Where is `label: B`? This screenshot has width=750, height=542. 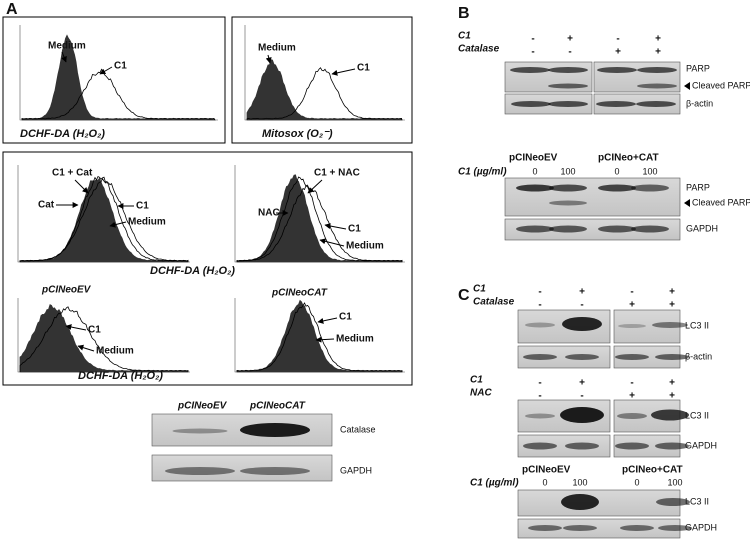 label: B is located at coordinates (464, 13).